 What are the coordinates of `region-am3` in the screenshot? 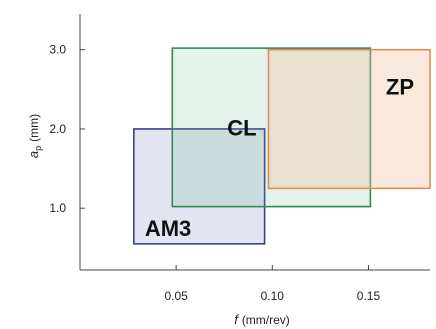 It's located at (199, 186).